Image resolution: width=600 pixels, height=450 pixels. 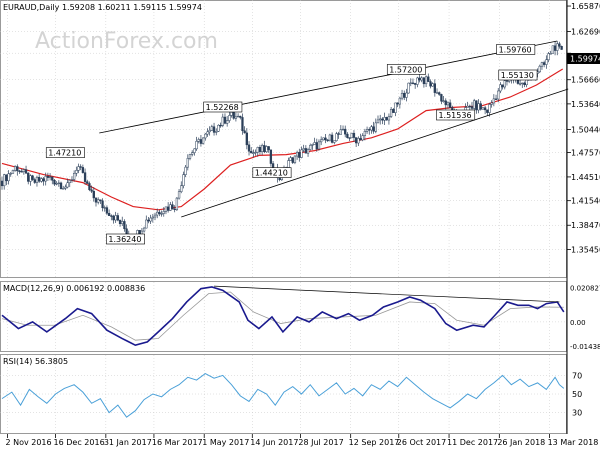 What do you see at coordinates (274, 442) in the screenshot?
I see `time-tick-label: 14 Jun 2017` at bounding box center [274, 442].